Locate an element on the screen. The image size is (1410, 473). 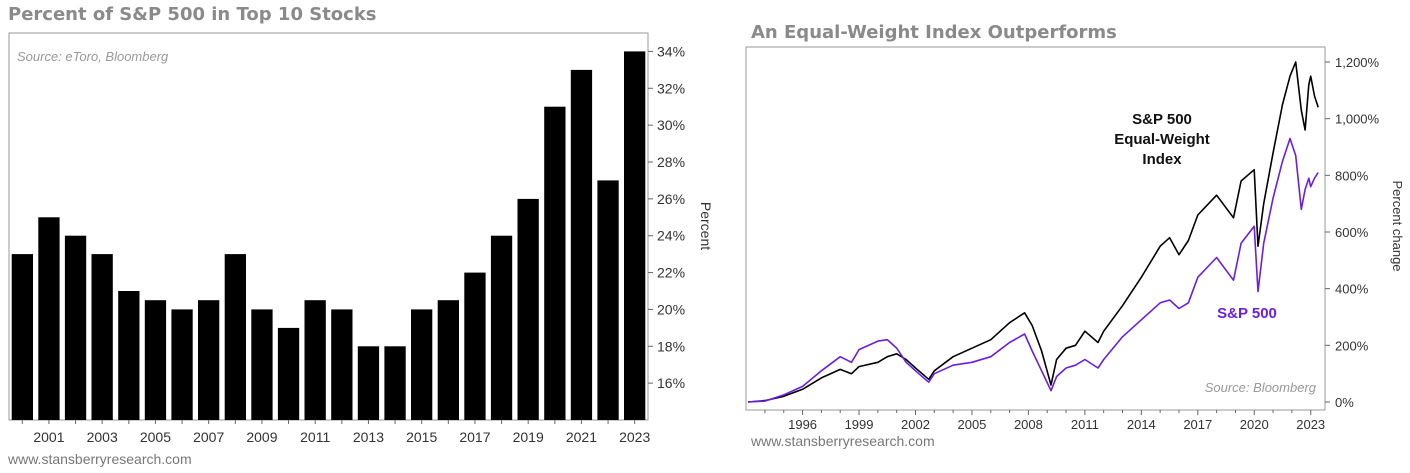
bar-2015 is located at coordinates (422, 364).